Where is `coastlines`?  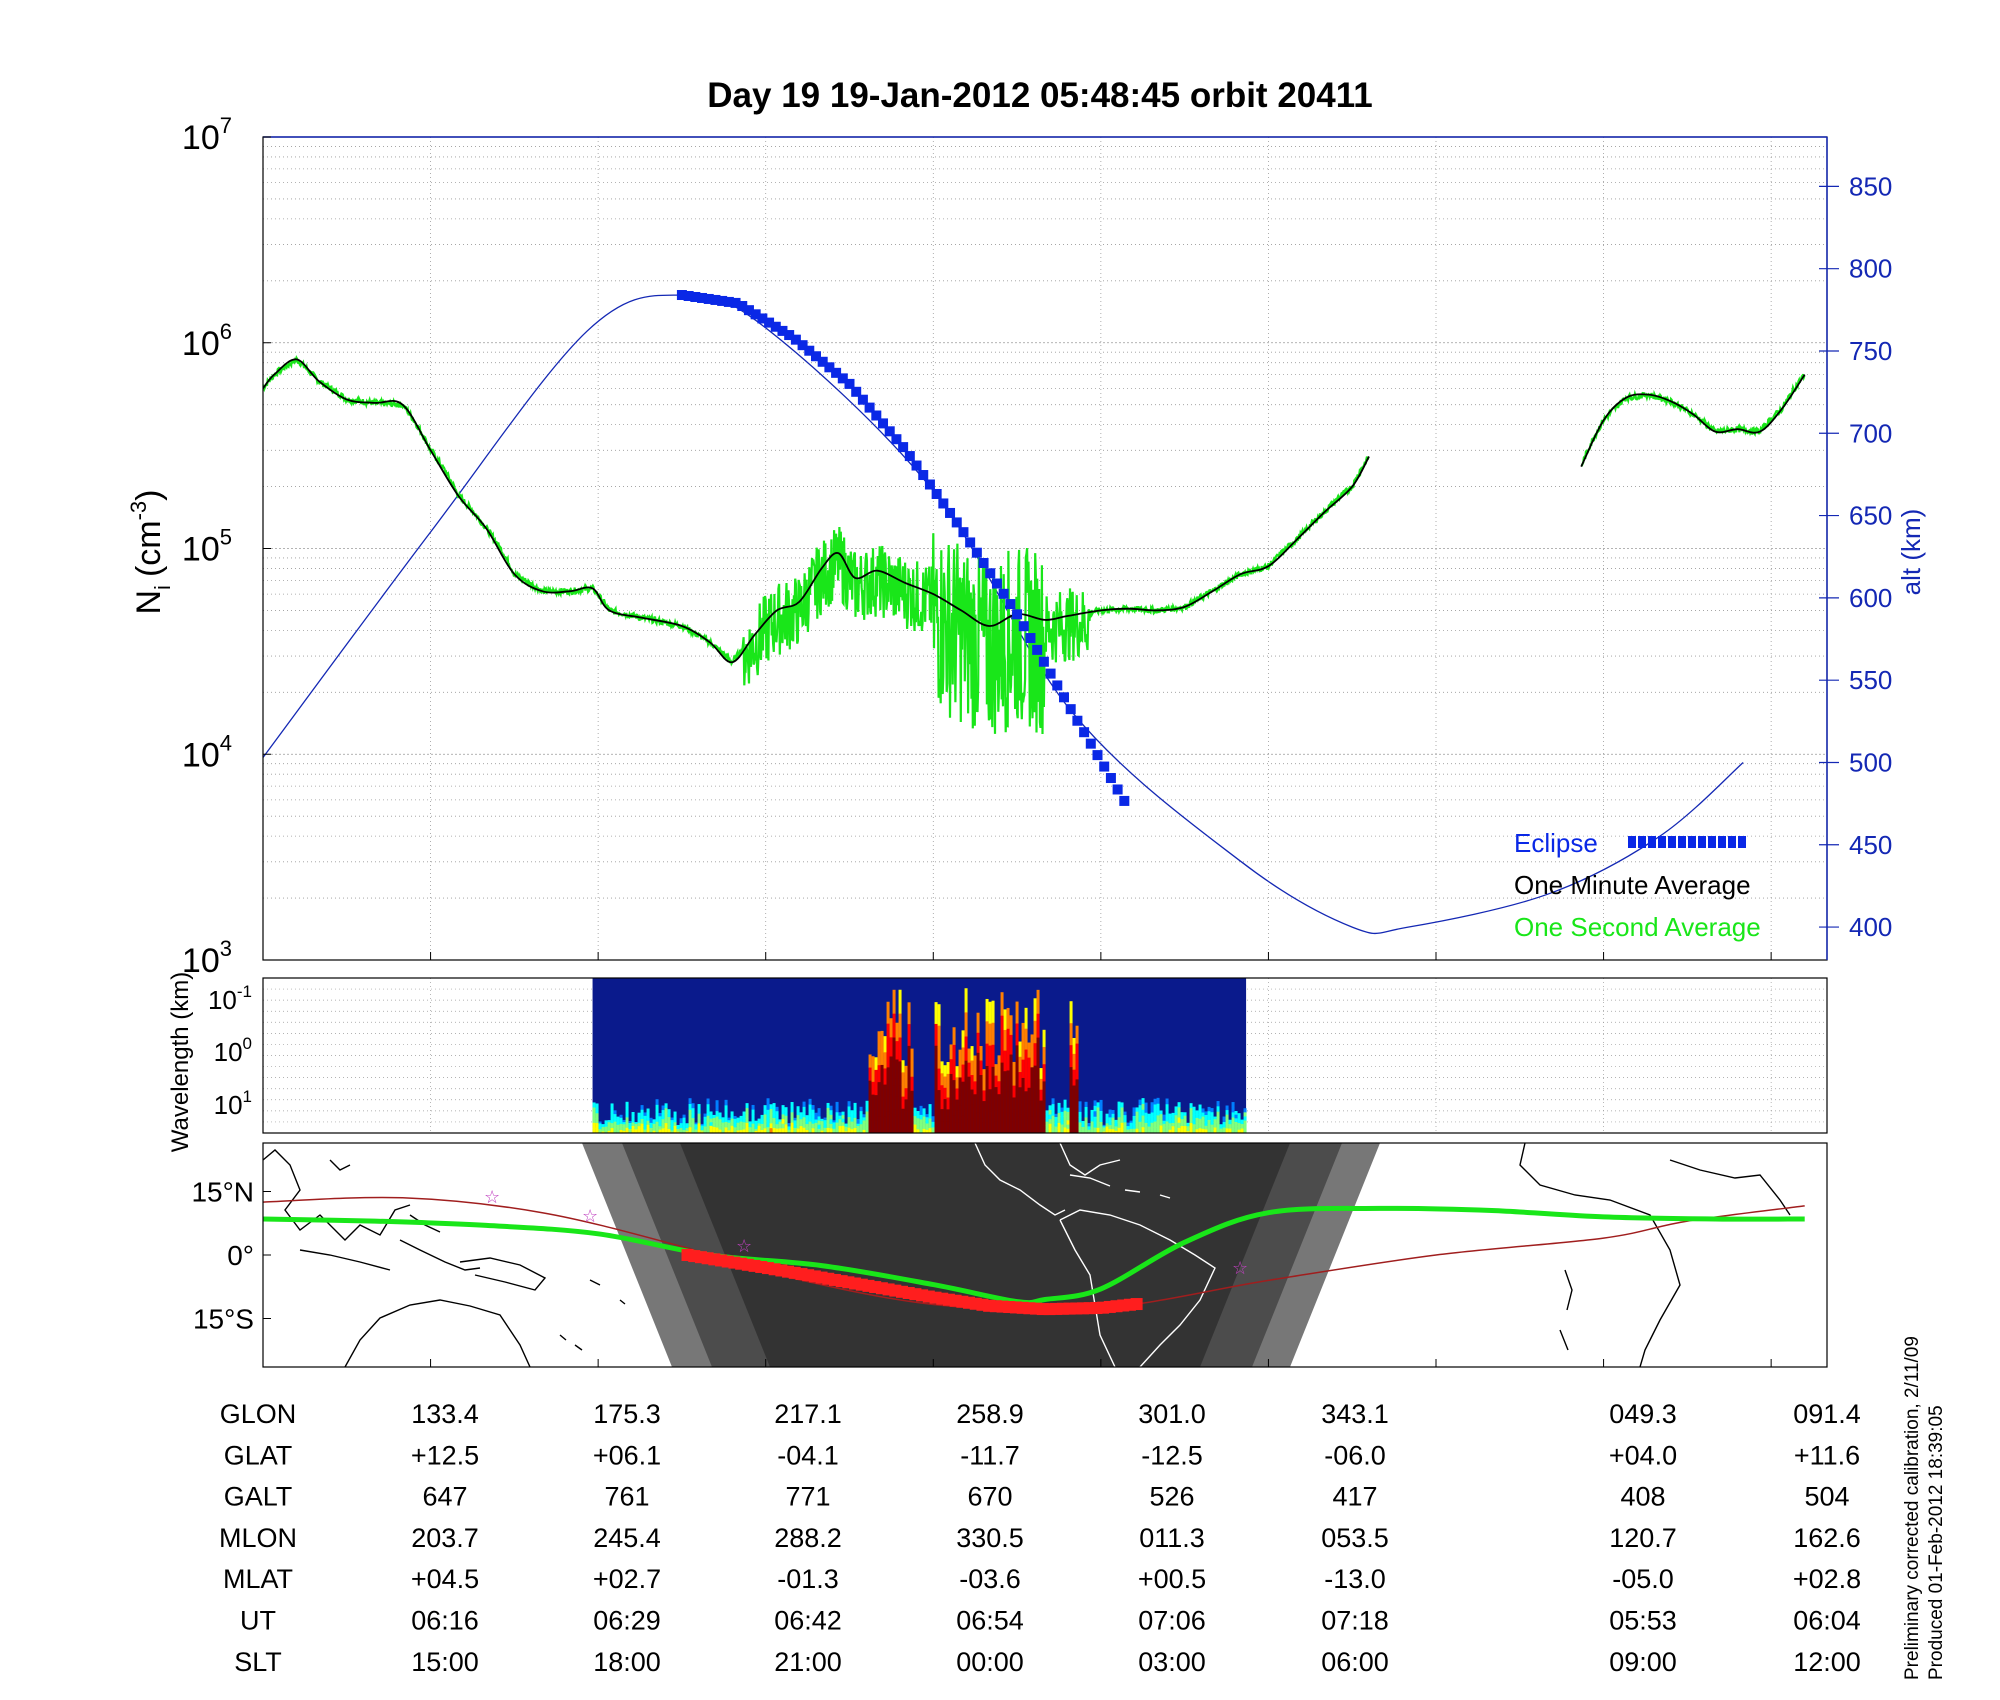
coastlines is located at coordinates (1027, 1255).